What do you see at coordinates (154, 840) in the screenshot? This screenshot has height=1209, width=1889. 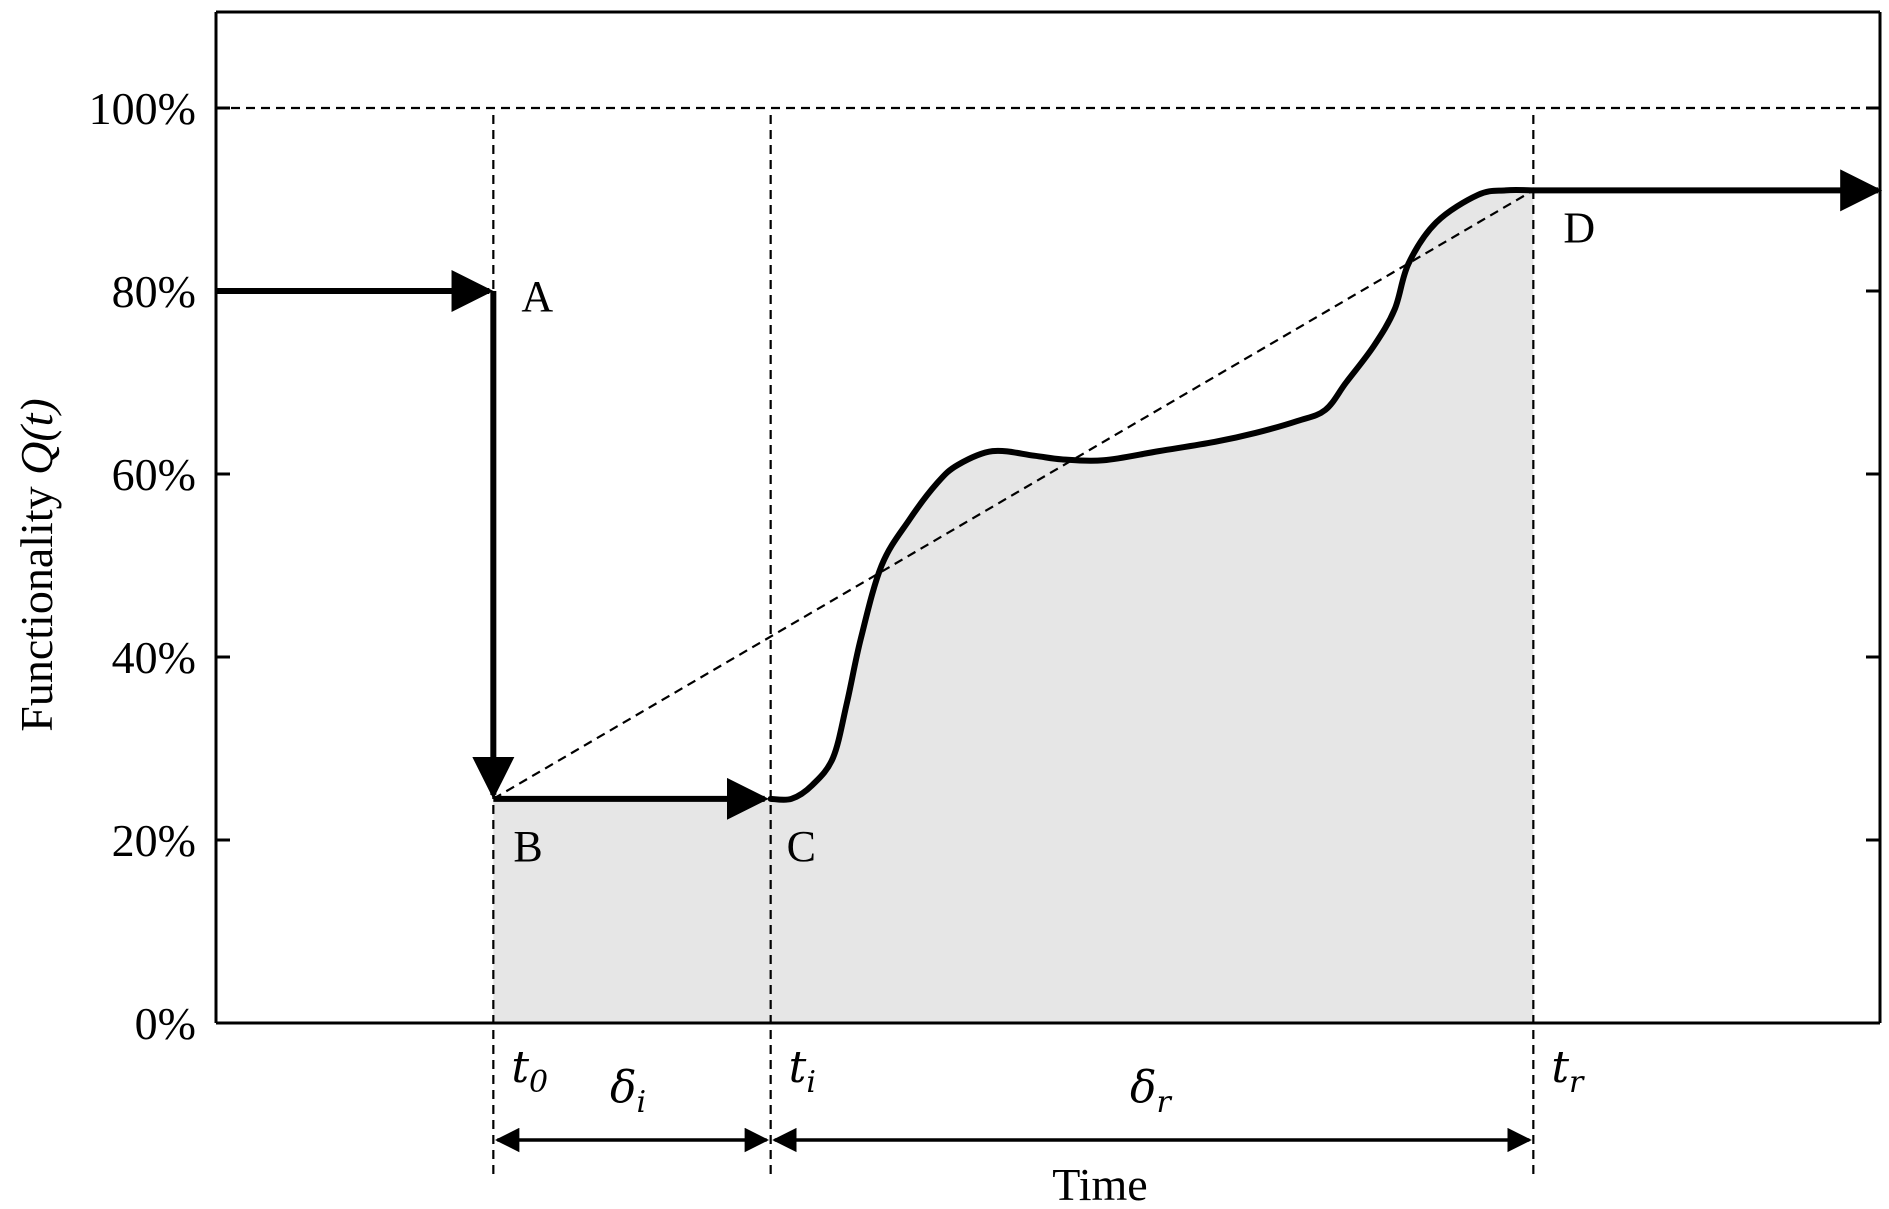 I see `y-tick-label-20: 20%` at bounding box center [154, 840].